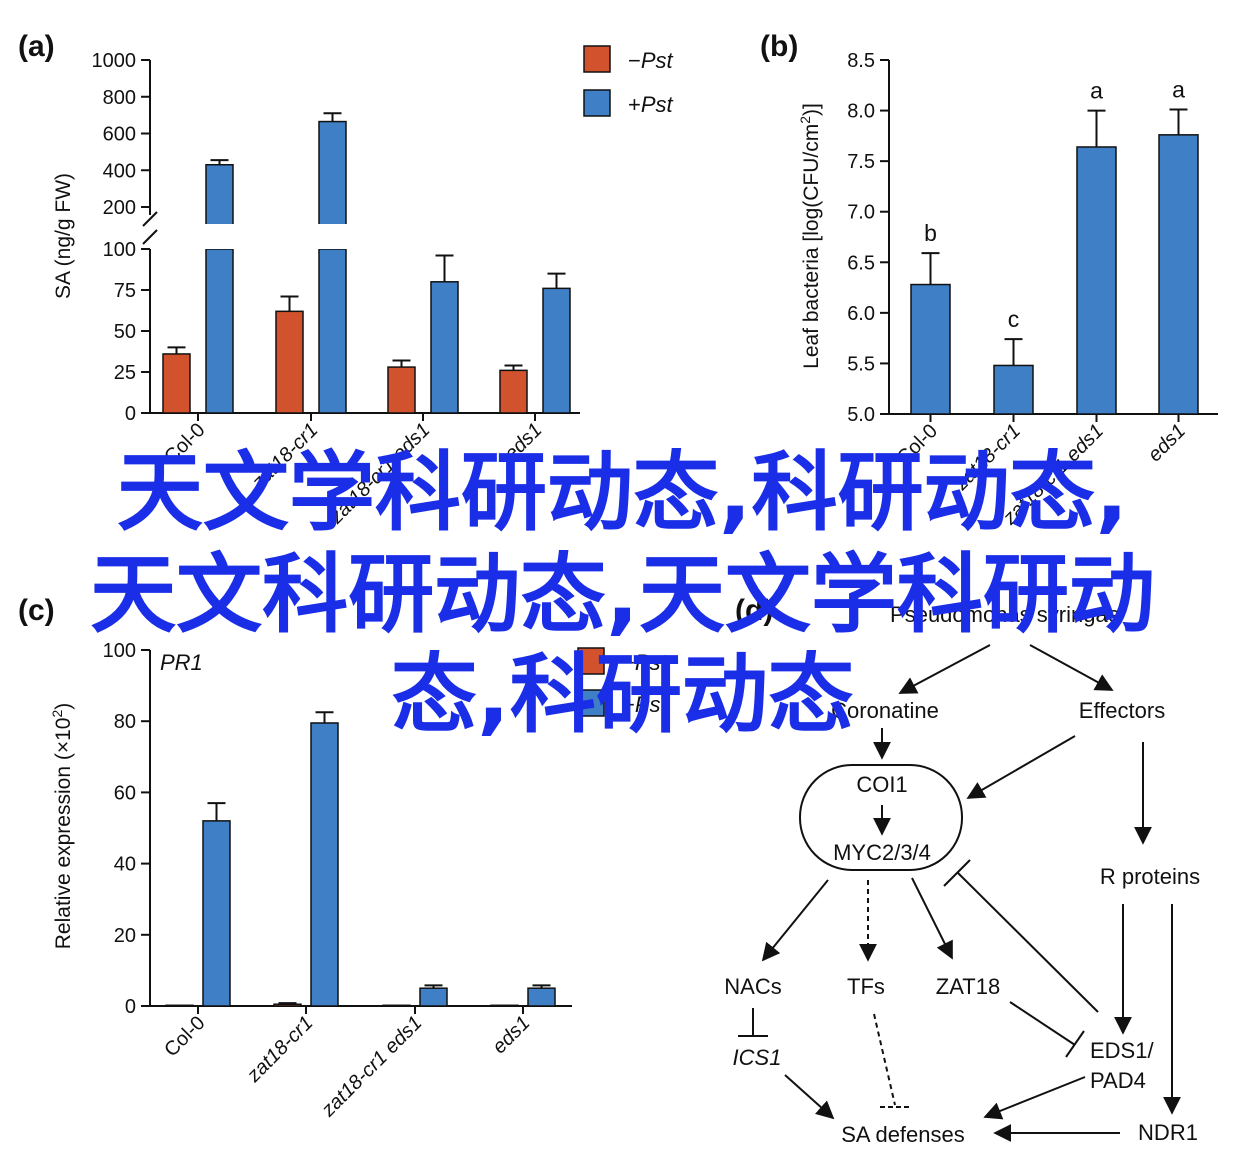  What do you see at coordinates (181, 662) in the screenshot?
I see `panel-c-subtitle: PR1` at bounding box center [181, 662].